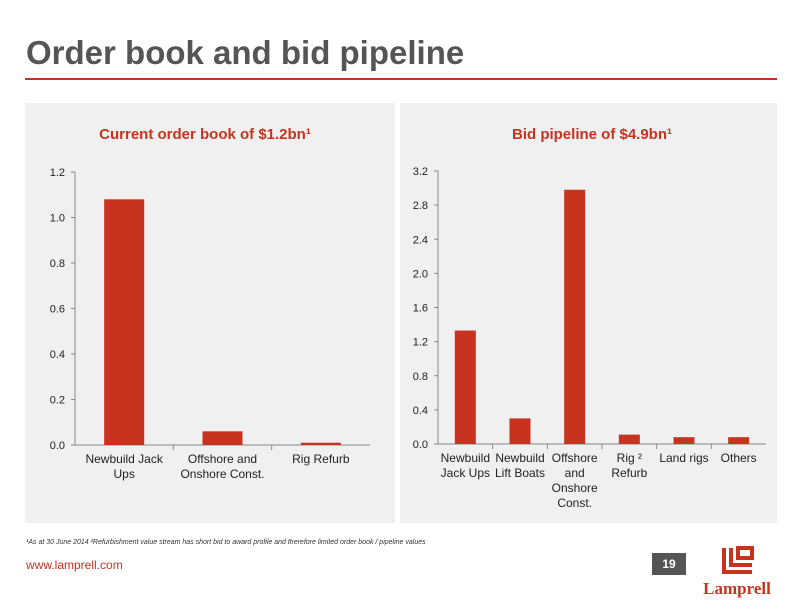  I want to click on x-tick-label: Rig Refurb, so click(321, 459).